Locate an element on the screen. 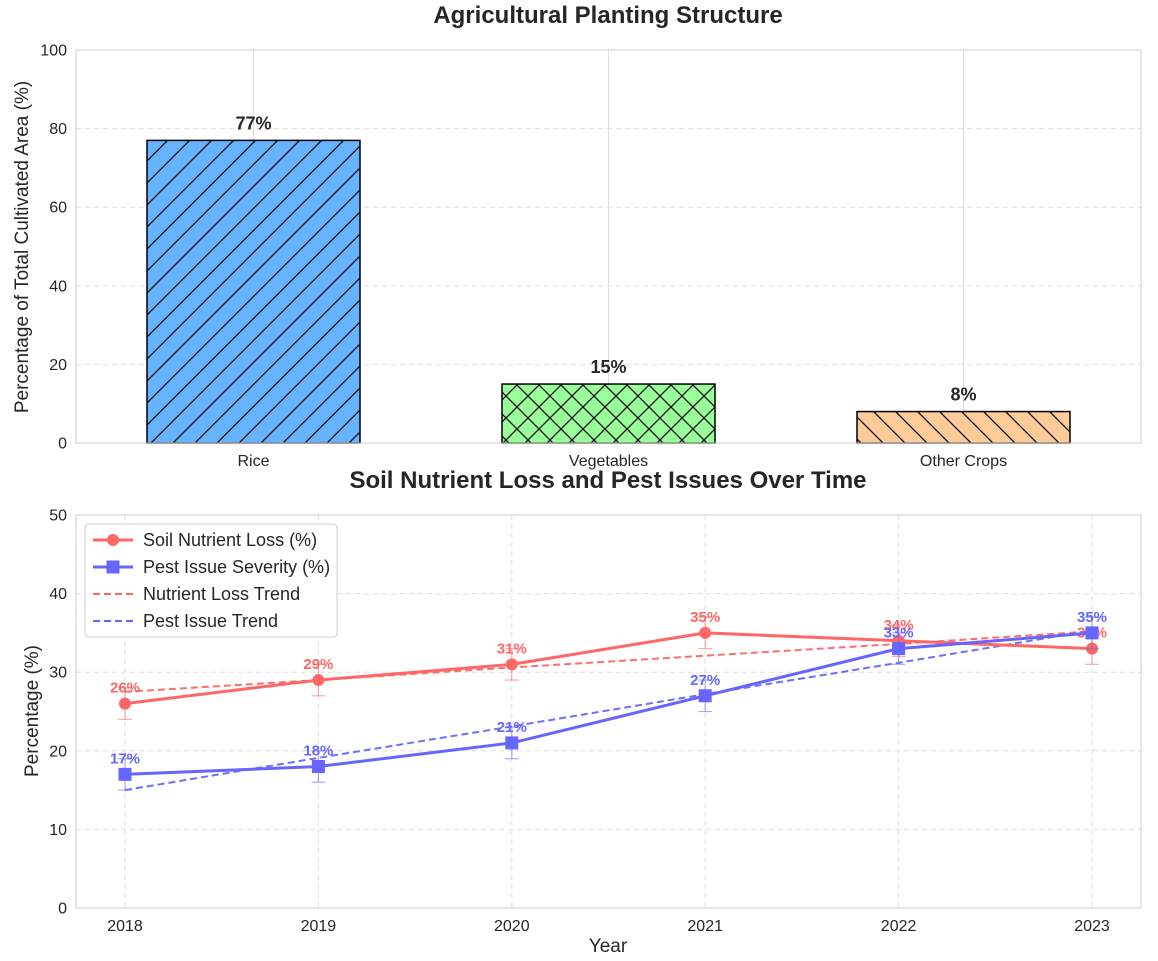 This screenshot has height=961, width=1158. legend-label: Pest Issue Trend is located at coordinates (210, 621).